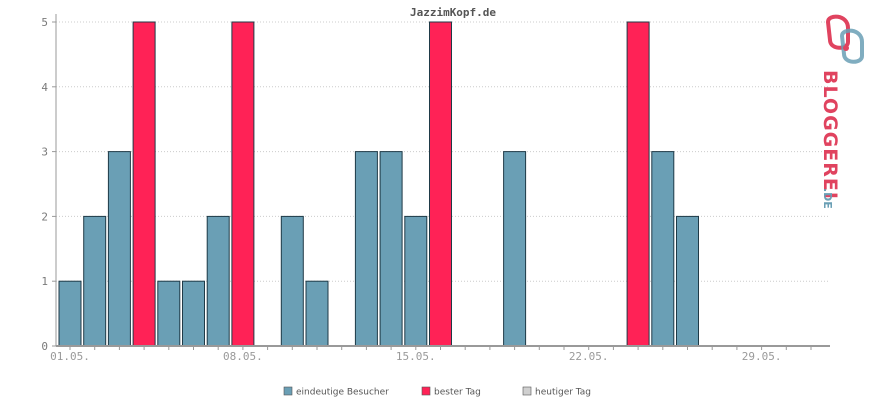 This screenshot has height=400, width=870. I want to click on legend-item: bester Tag, so click(451, 392).